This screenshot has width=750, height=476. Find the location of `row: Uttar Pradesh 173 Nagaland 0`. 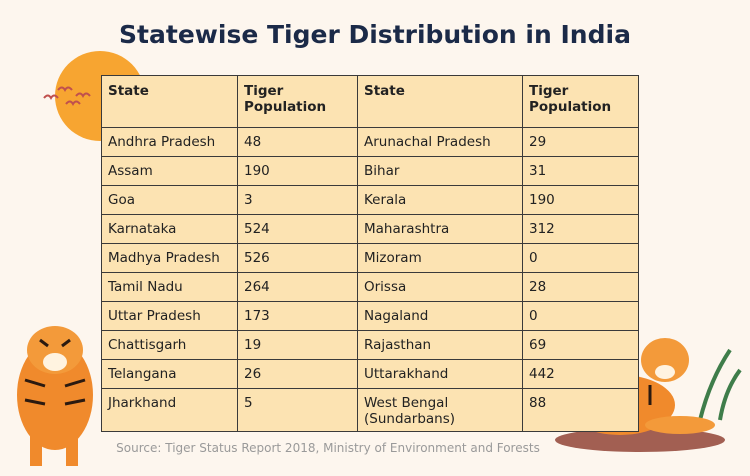

row: Uttar Pradesh 173 Nagaland 0 is located at coordinates (370, 316).